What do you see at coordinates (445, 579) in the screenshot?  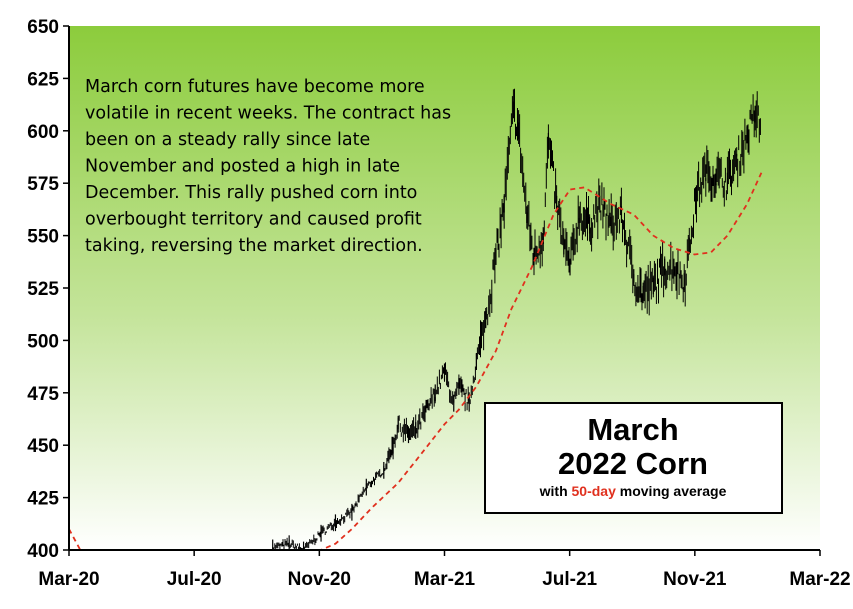 I see `x-tick-label: Mar-21` at bounding box center [445, 579].